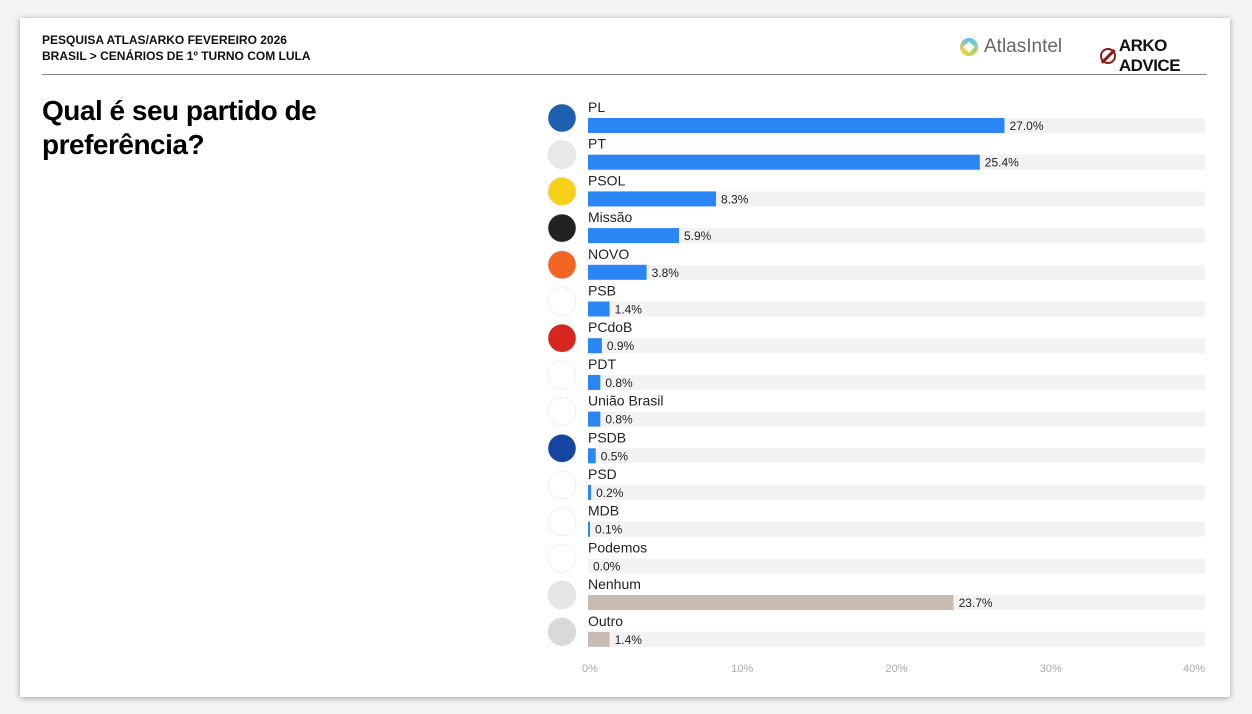 The width and height of the screenshot is (1252, 714). What do you see at coordinates (1108, 56) in the screenshot?
I see `arko-mark-icon` at bounding box center [1108, 56].